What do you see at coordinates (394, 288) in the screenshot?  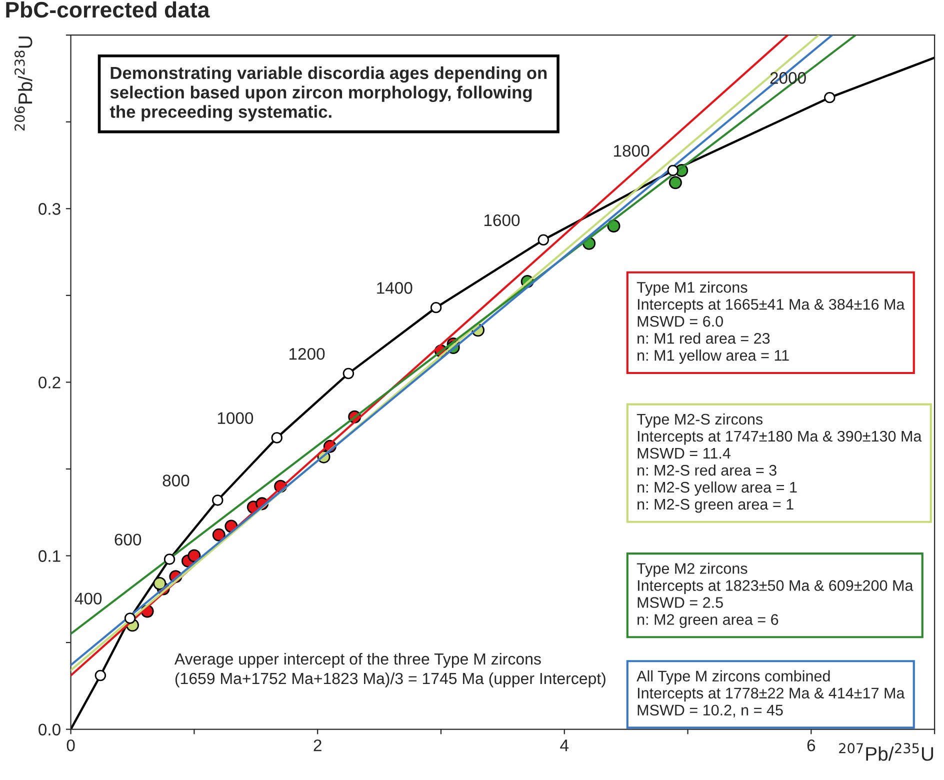 I see `annotation: 1400` at bounding box center [394, 288].